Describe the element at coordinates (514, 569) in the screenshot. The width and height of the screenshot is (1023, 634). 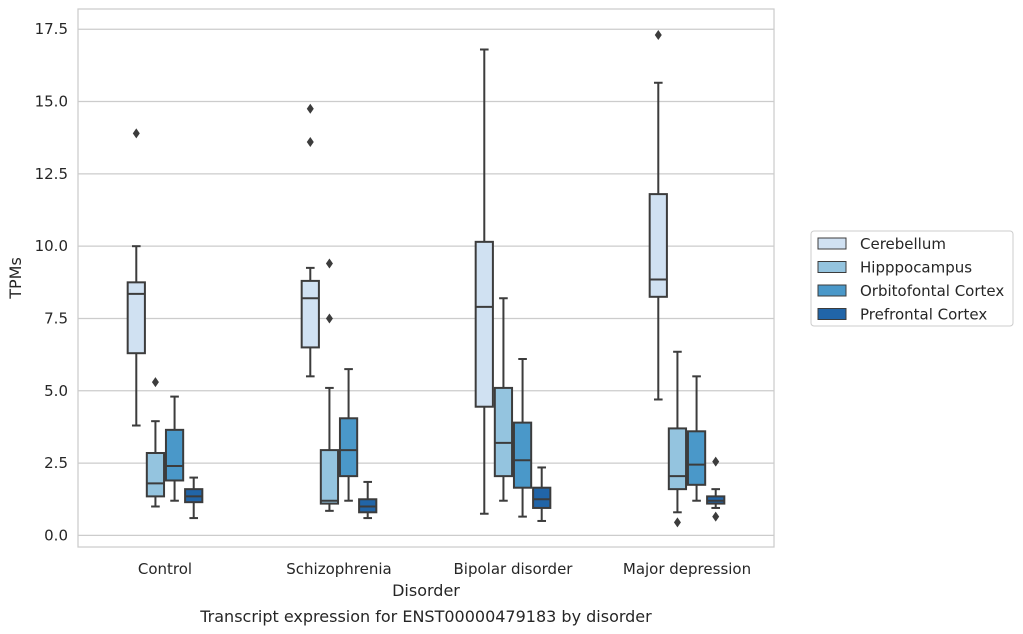
I see `x-tick-label: Bipolar disorder` at that location.